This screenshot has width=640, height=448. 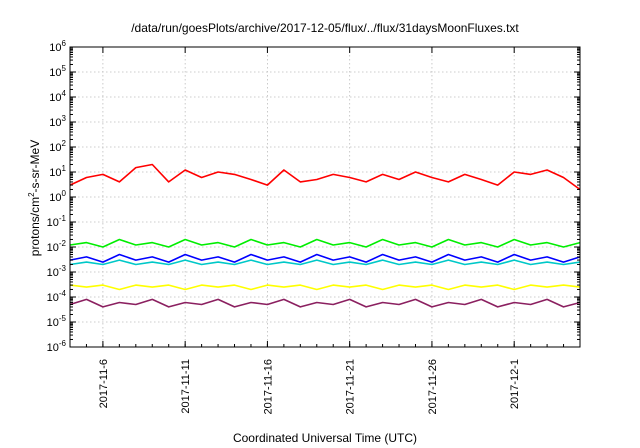 I want to click on y-tick-label: 10⁻⁶, so click(x=57, y=346).